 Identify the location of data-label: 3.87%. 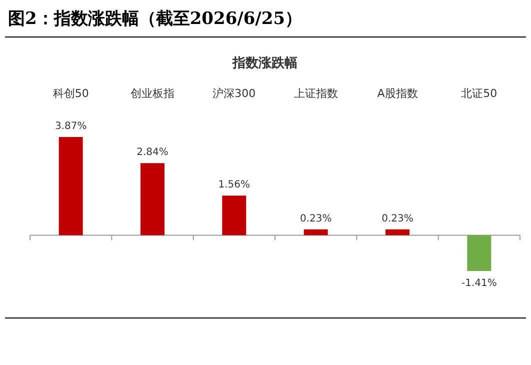
(70, 126).